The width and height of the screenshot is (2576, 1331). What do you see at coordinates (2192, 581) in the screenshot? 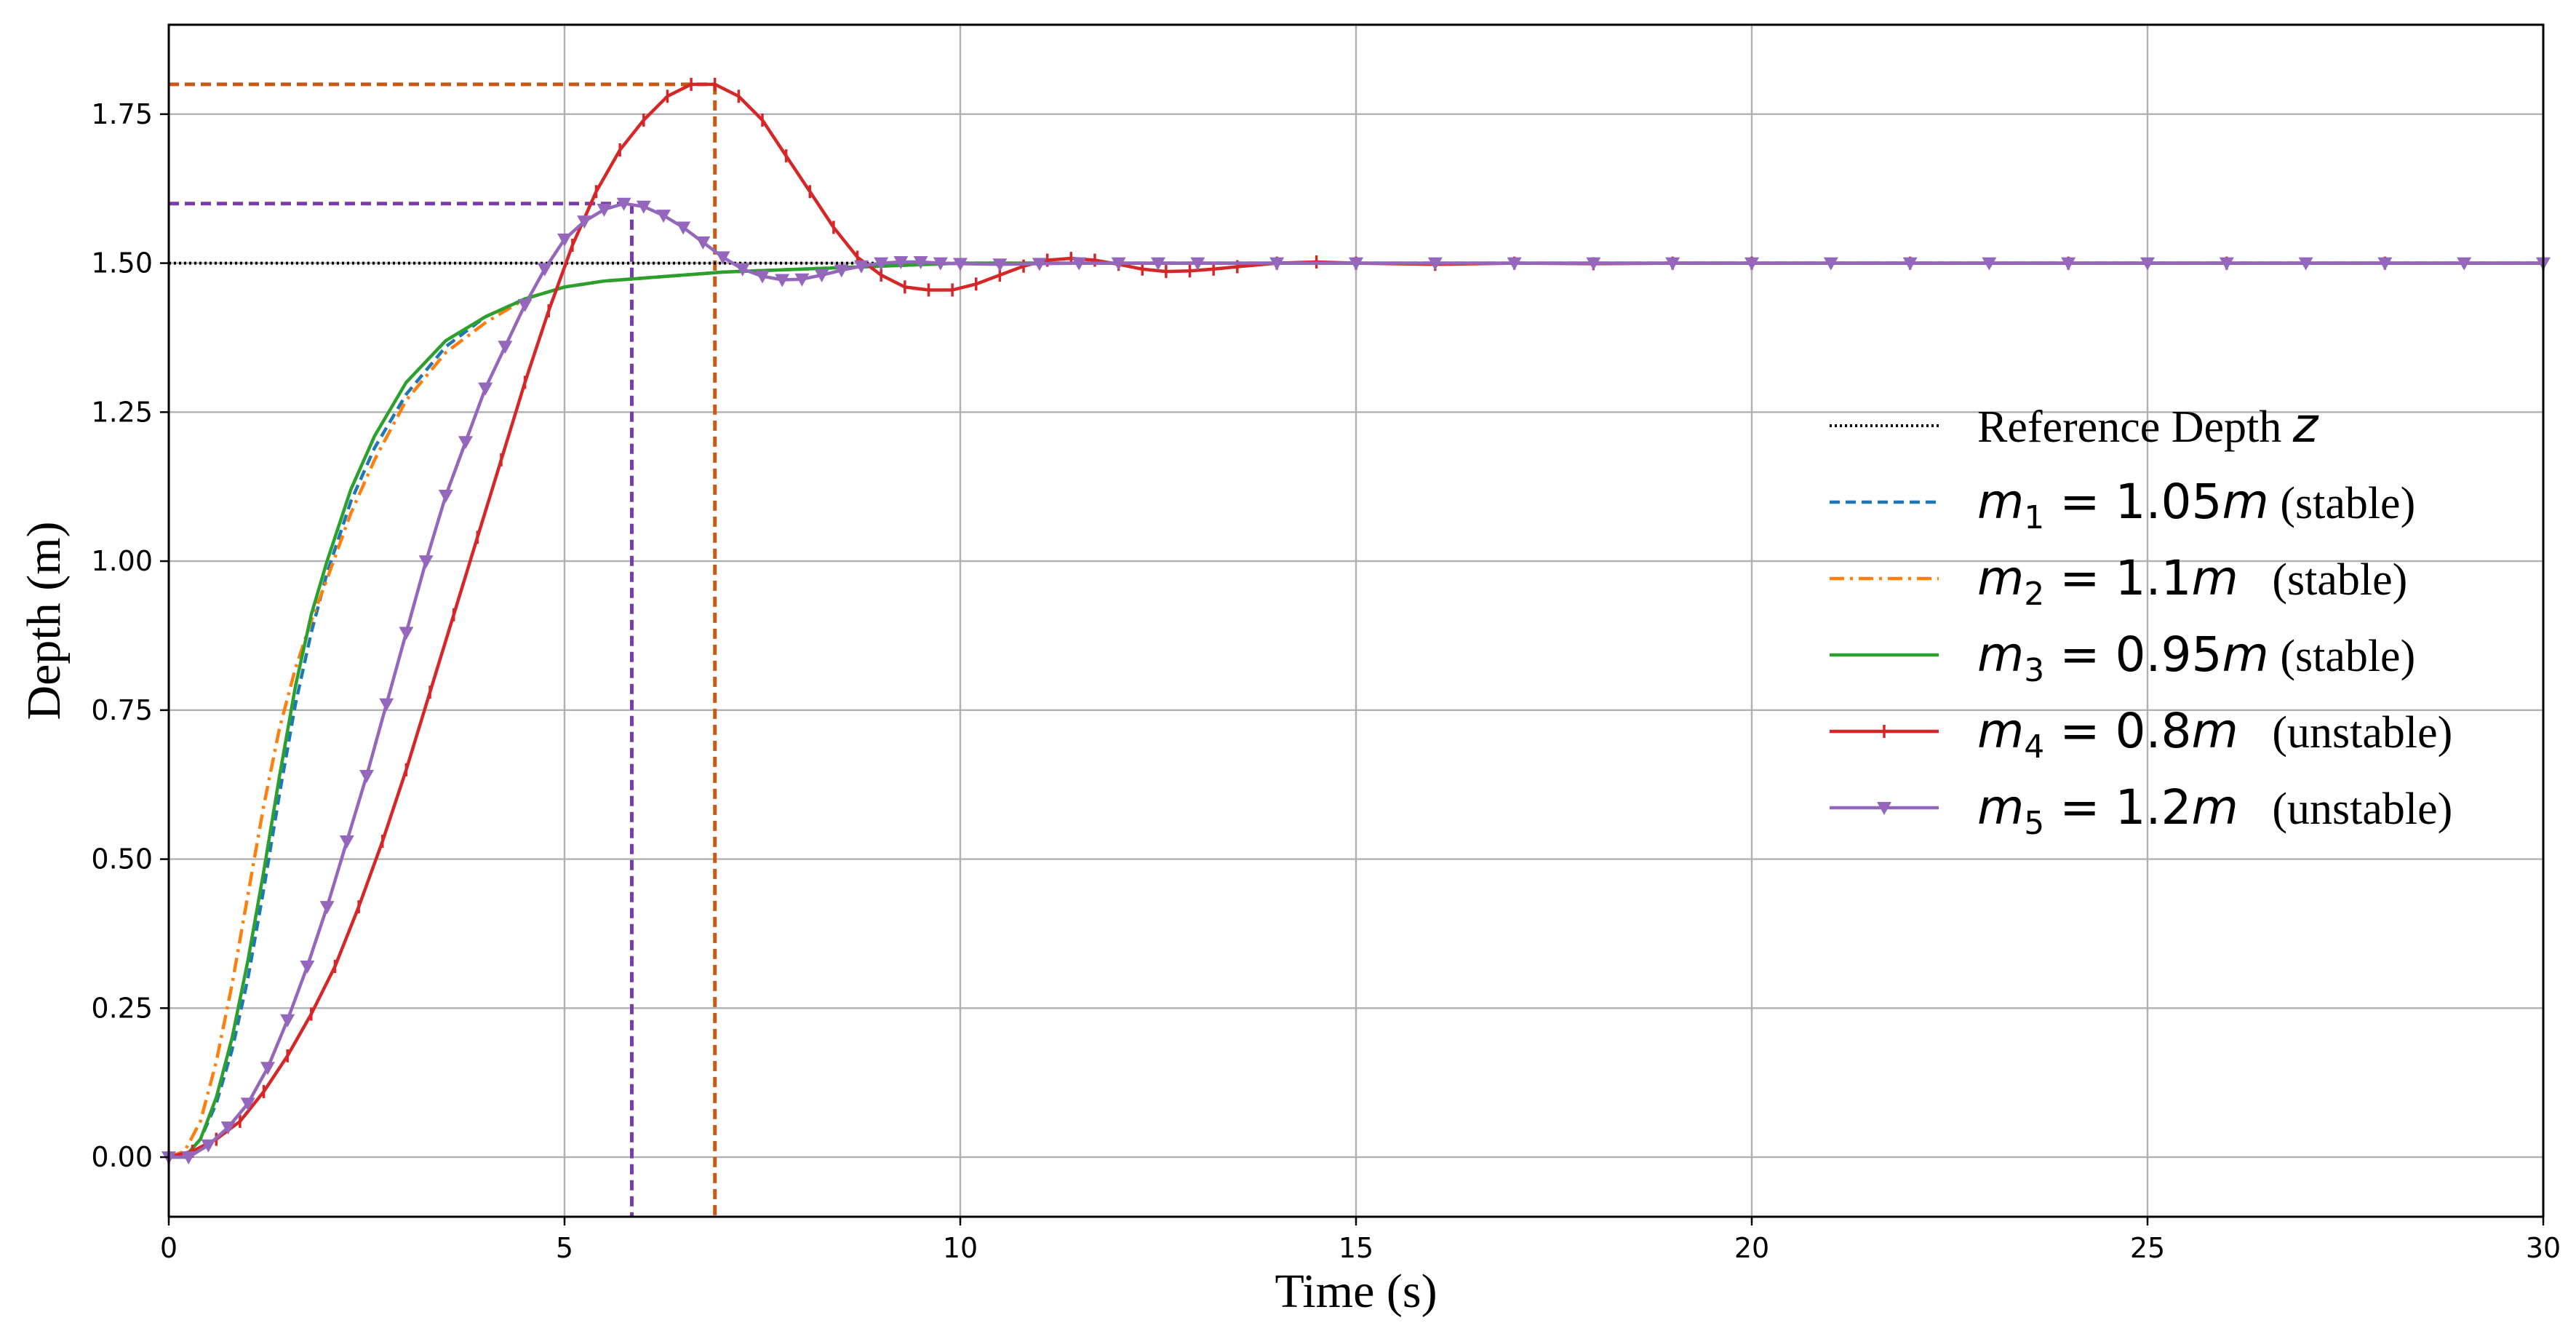
I see `legend-label-m2: m2 = 1.1m (stable)` at bounding box center [2192, 581].